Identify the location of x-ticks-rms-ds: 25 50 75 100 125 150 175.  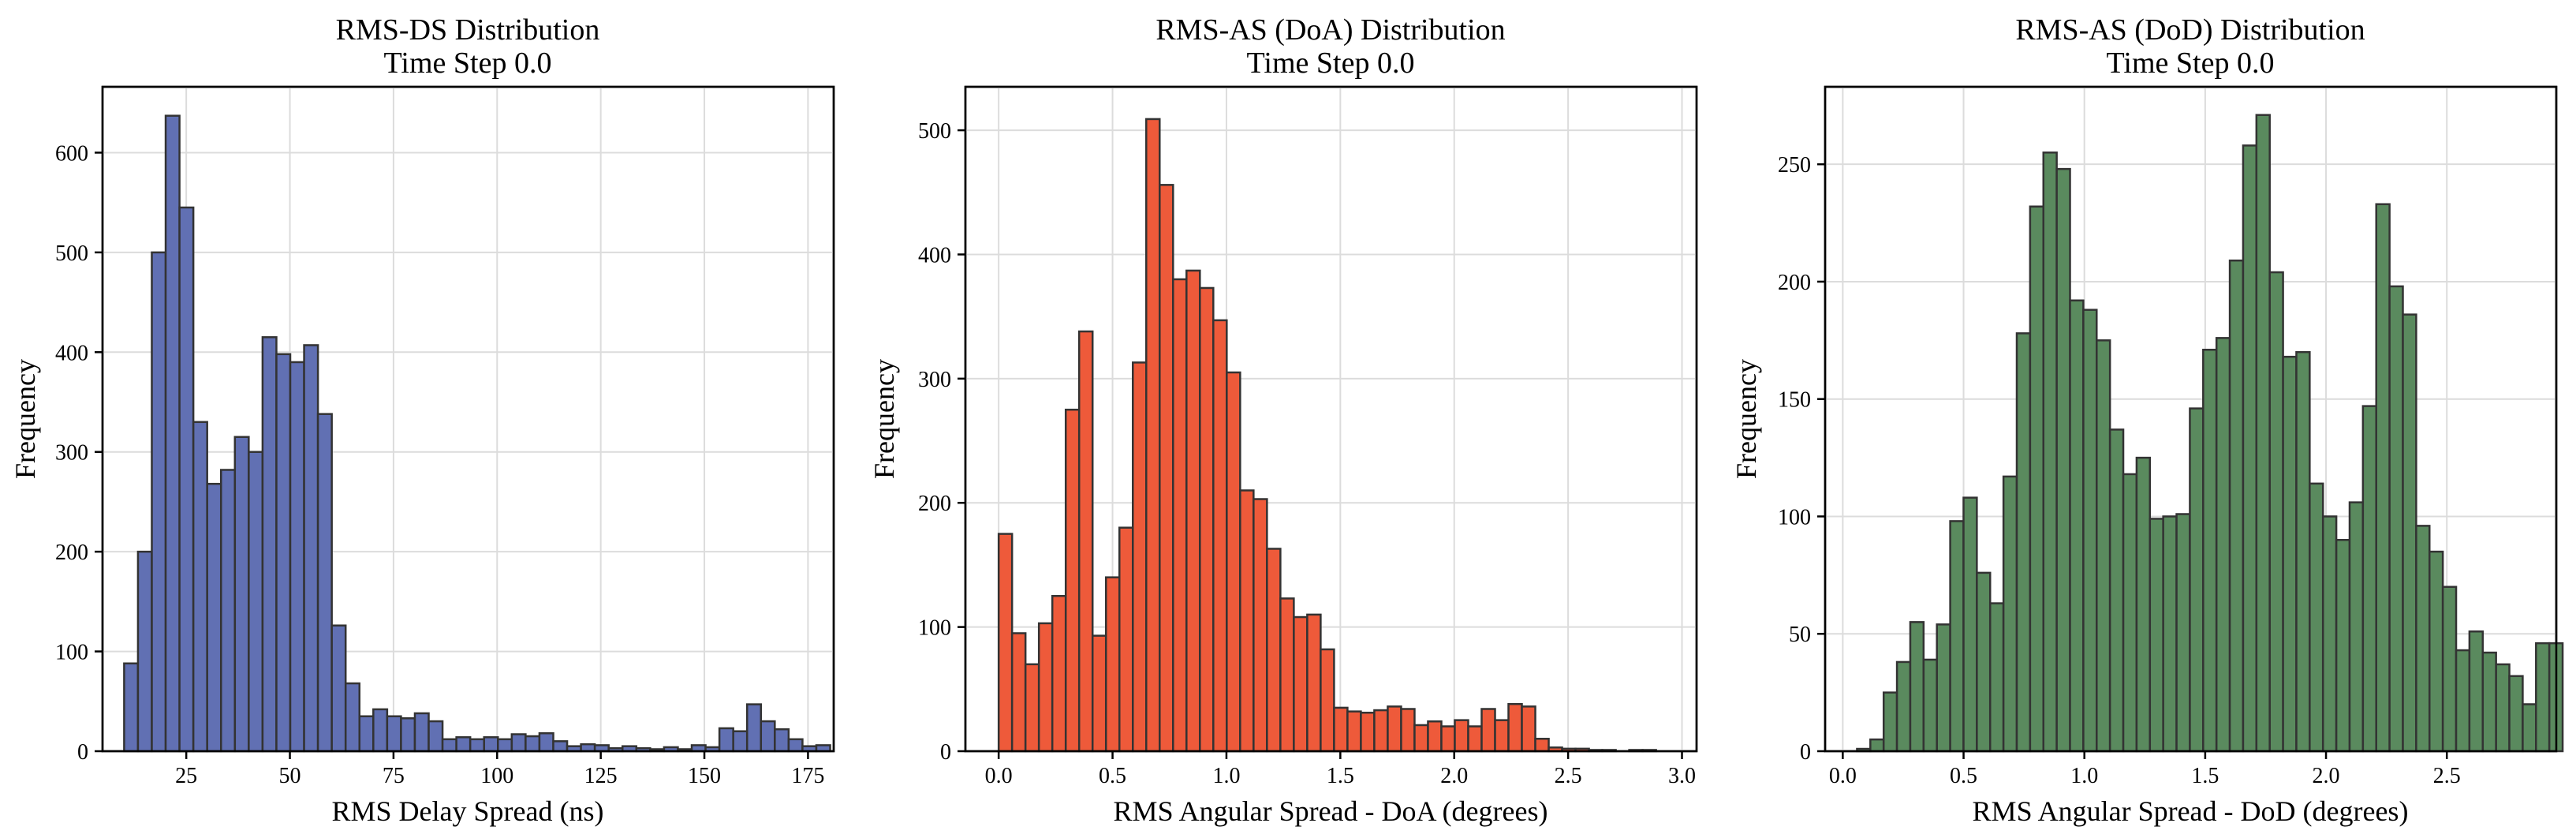
(499, 769).